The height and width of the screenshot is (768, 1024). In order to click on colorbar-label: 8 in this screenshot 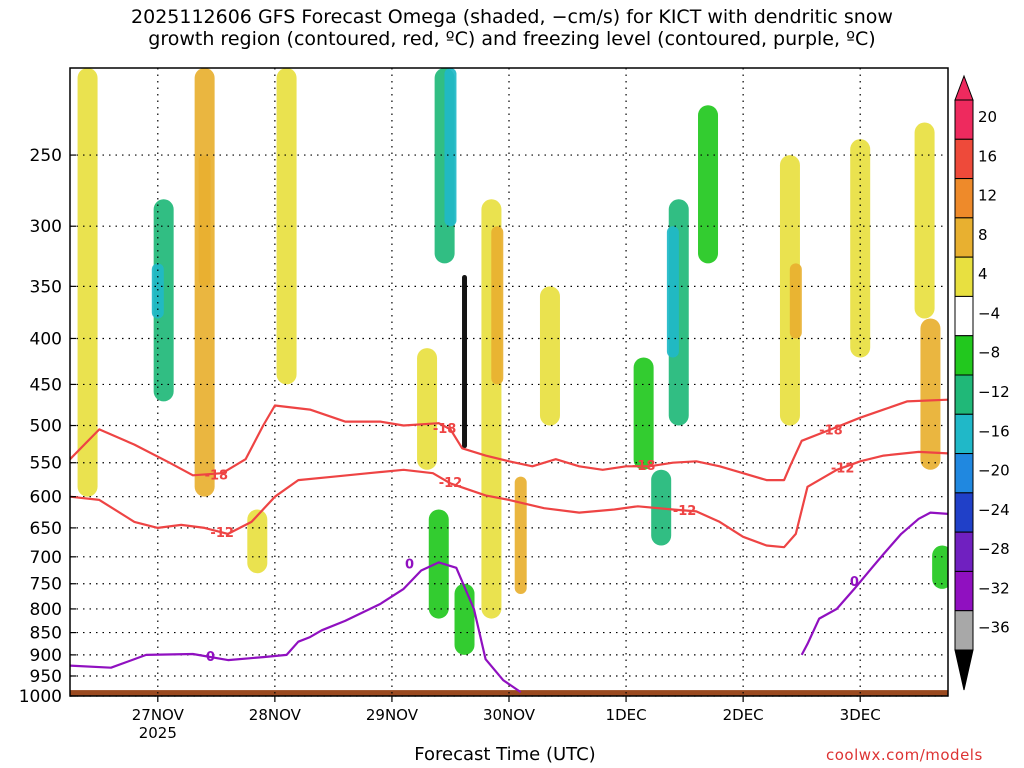, I will do `click(983, 235)`.